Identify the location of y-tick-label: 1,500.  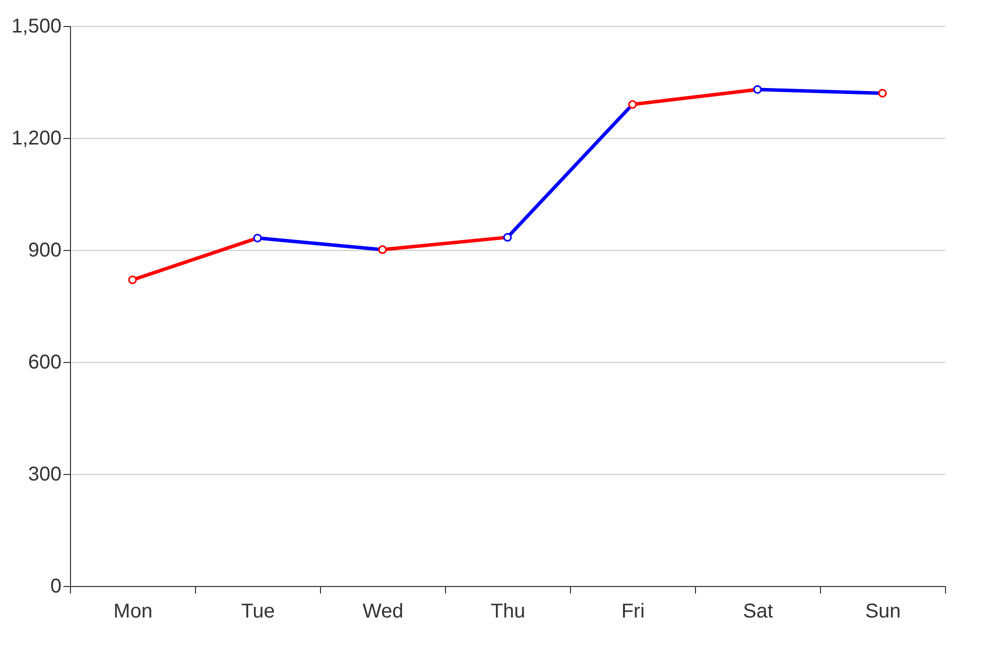
(36, 27).